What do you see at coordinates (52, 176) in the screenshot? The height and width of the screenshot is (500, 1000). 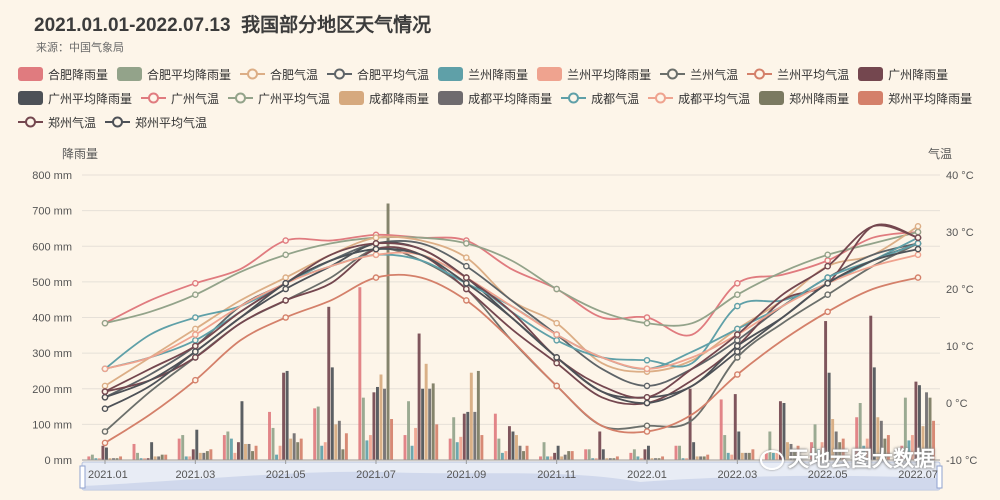 I see `y-left-tick-label: 800 mm` at bounding box center [52, 176].